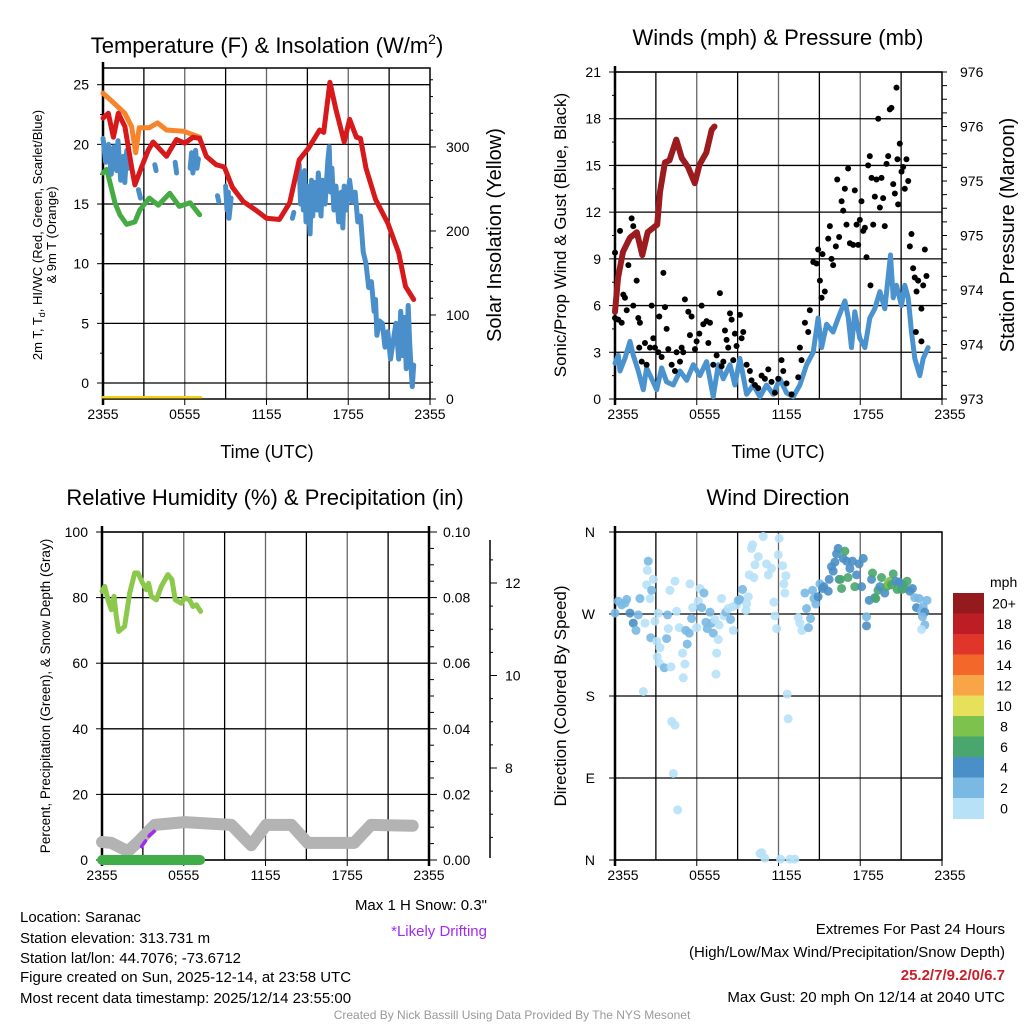  What do you see at coordinates (81, 85) in the screenshot?
I see `y-tick-label: 25` at bounding box center [81, 85].